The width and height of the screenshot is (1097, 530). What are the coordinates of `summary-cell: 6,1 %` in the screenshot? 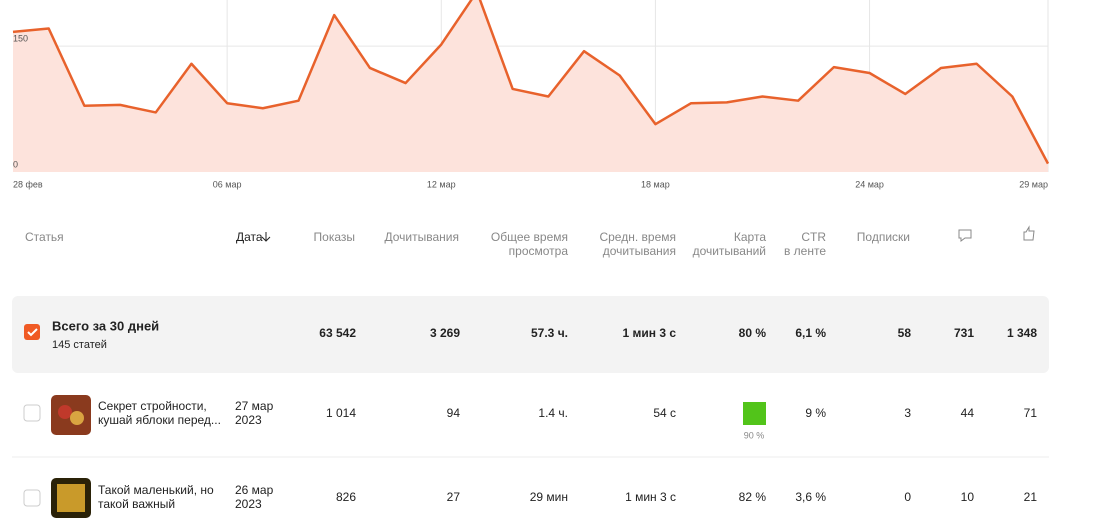 It's located at (810, 333).